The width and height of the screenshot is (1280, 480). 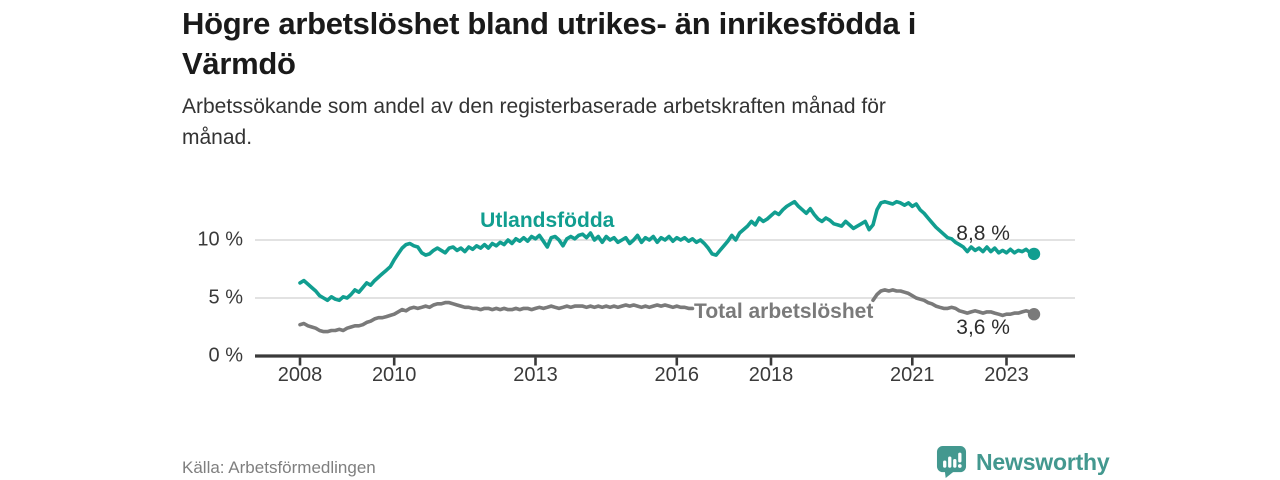 I want to click on end-value-total-arbetsloshet: 3,6 %, so click(x=983, y=328).